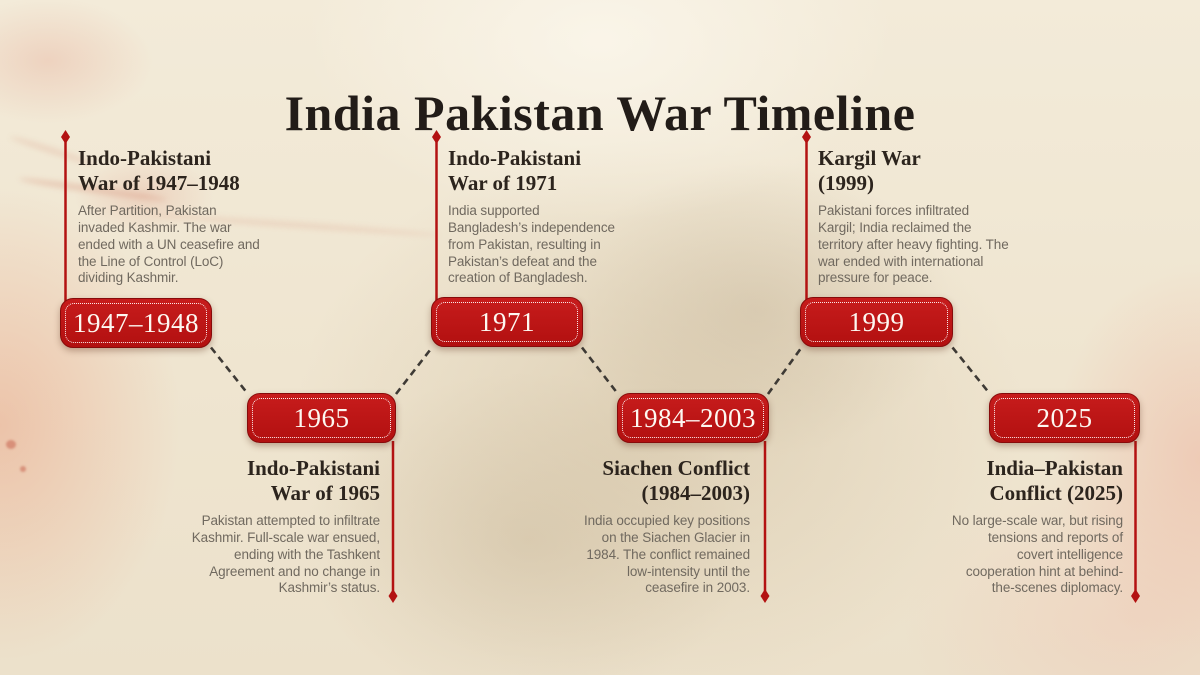  What do you see at coordinates (507, 322) in the screenshot?
I see `year-badge-1971: 1971` at bounding box center [507, 322].